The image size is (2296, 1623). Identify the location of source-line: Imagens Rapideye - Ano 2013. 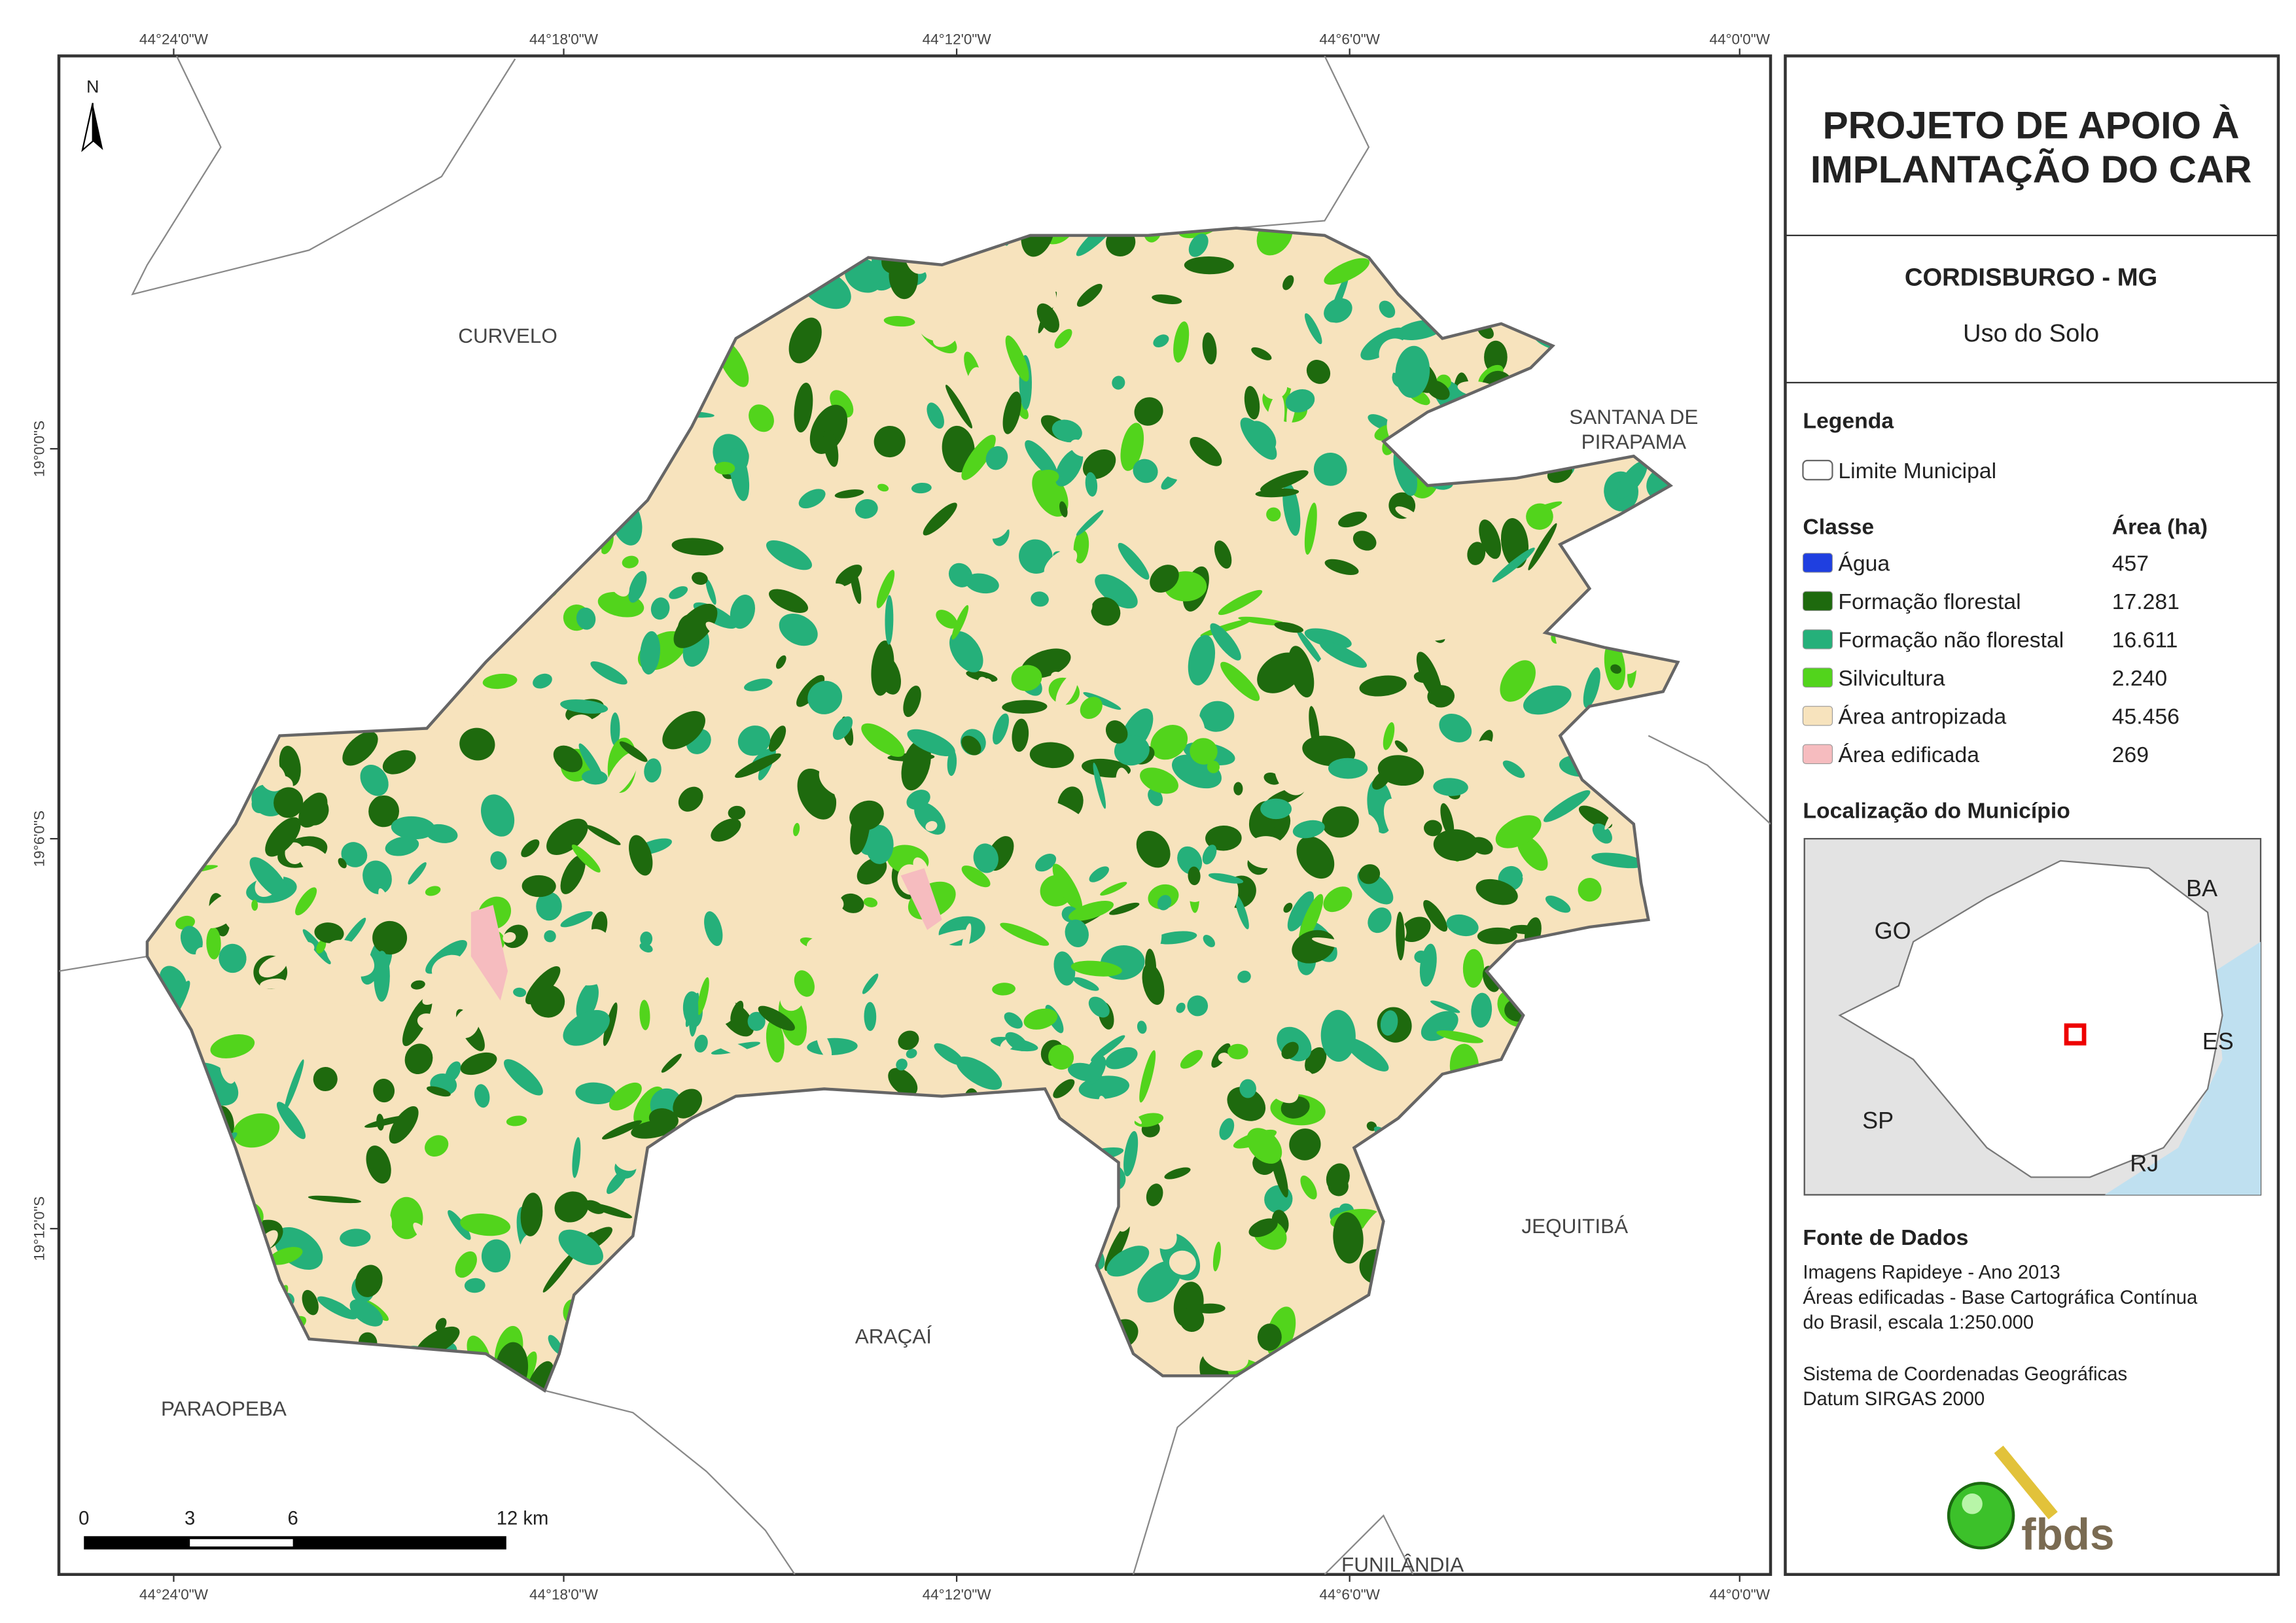
(1932, 1273).